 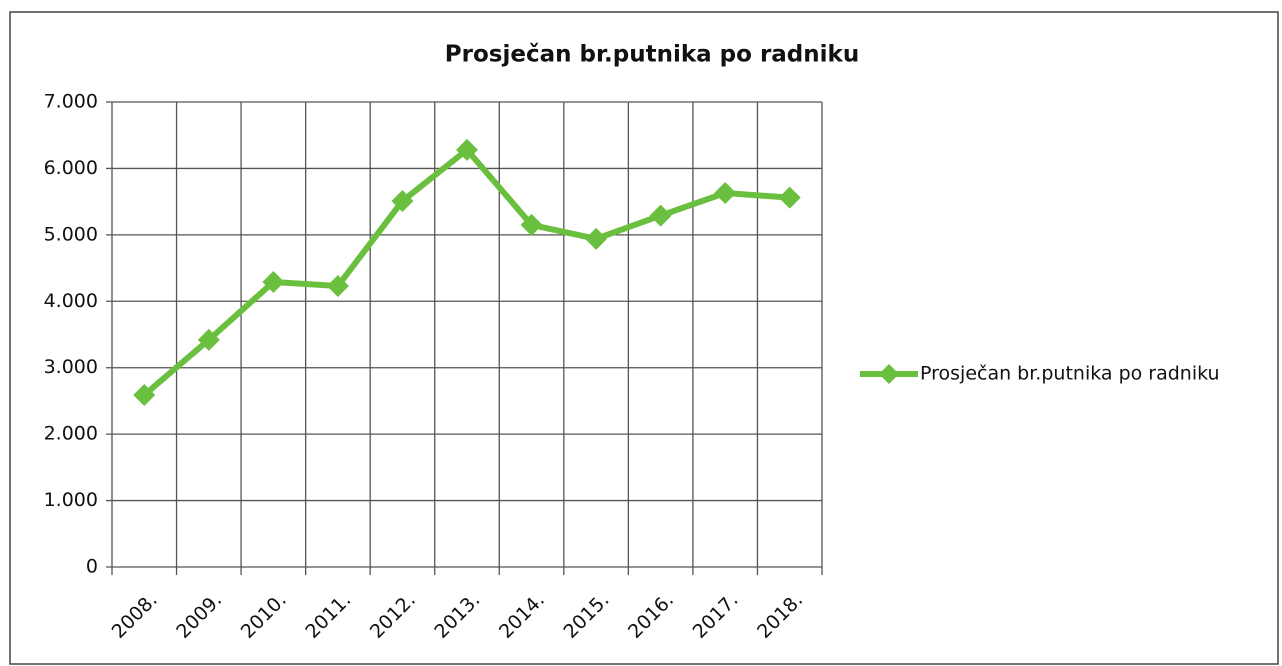 I want to click on chart-title: Prosječan br.putnika po radniku, so click(x=652, y=55).